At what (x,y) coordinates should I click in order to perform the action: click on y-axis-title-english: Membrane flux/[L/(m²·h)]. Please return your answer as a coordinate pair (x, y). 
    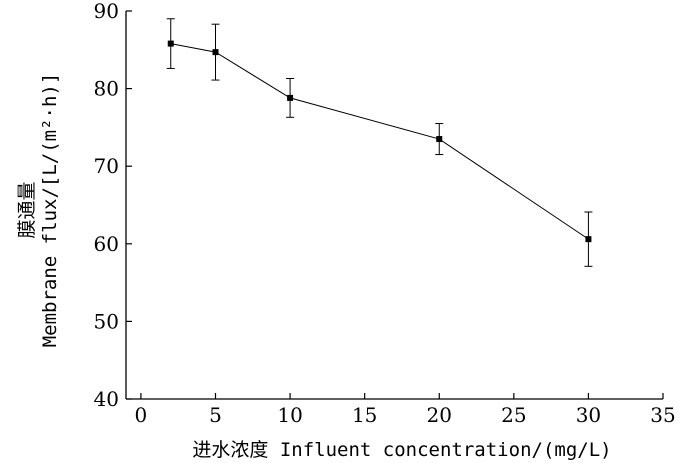
    Looking at the image, I should click on (50, 210).